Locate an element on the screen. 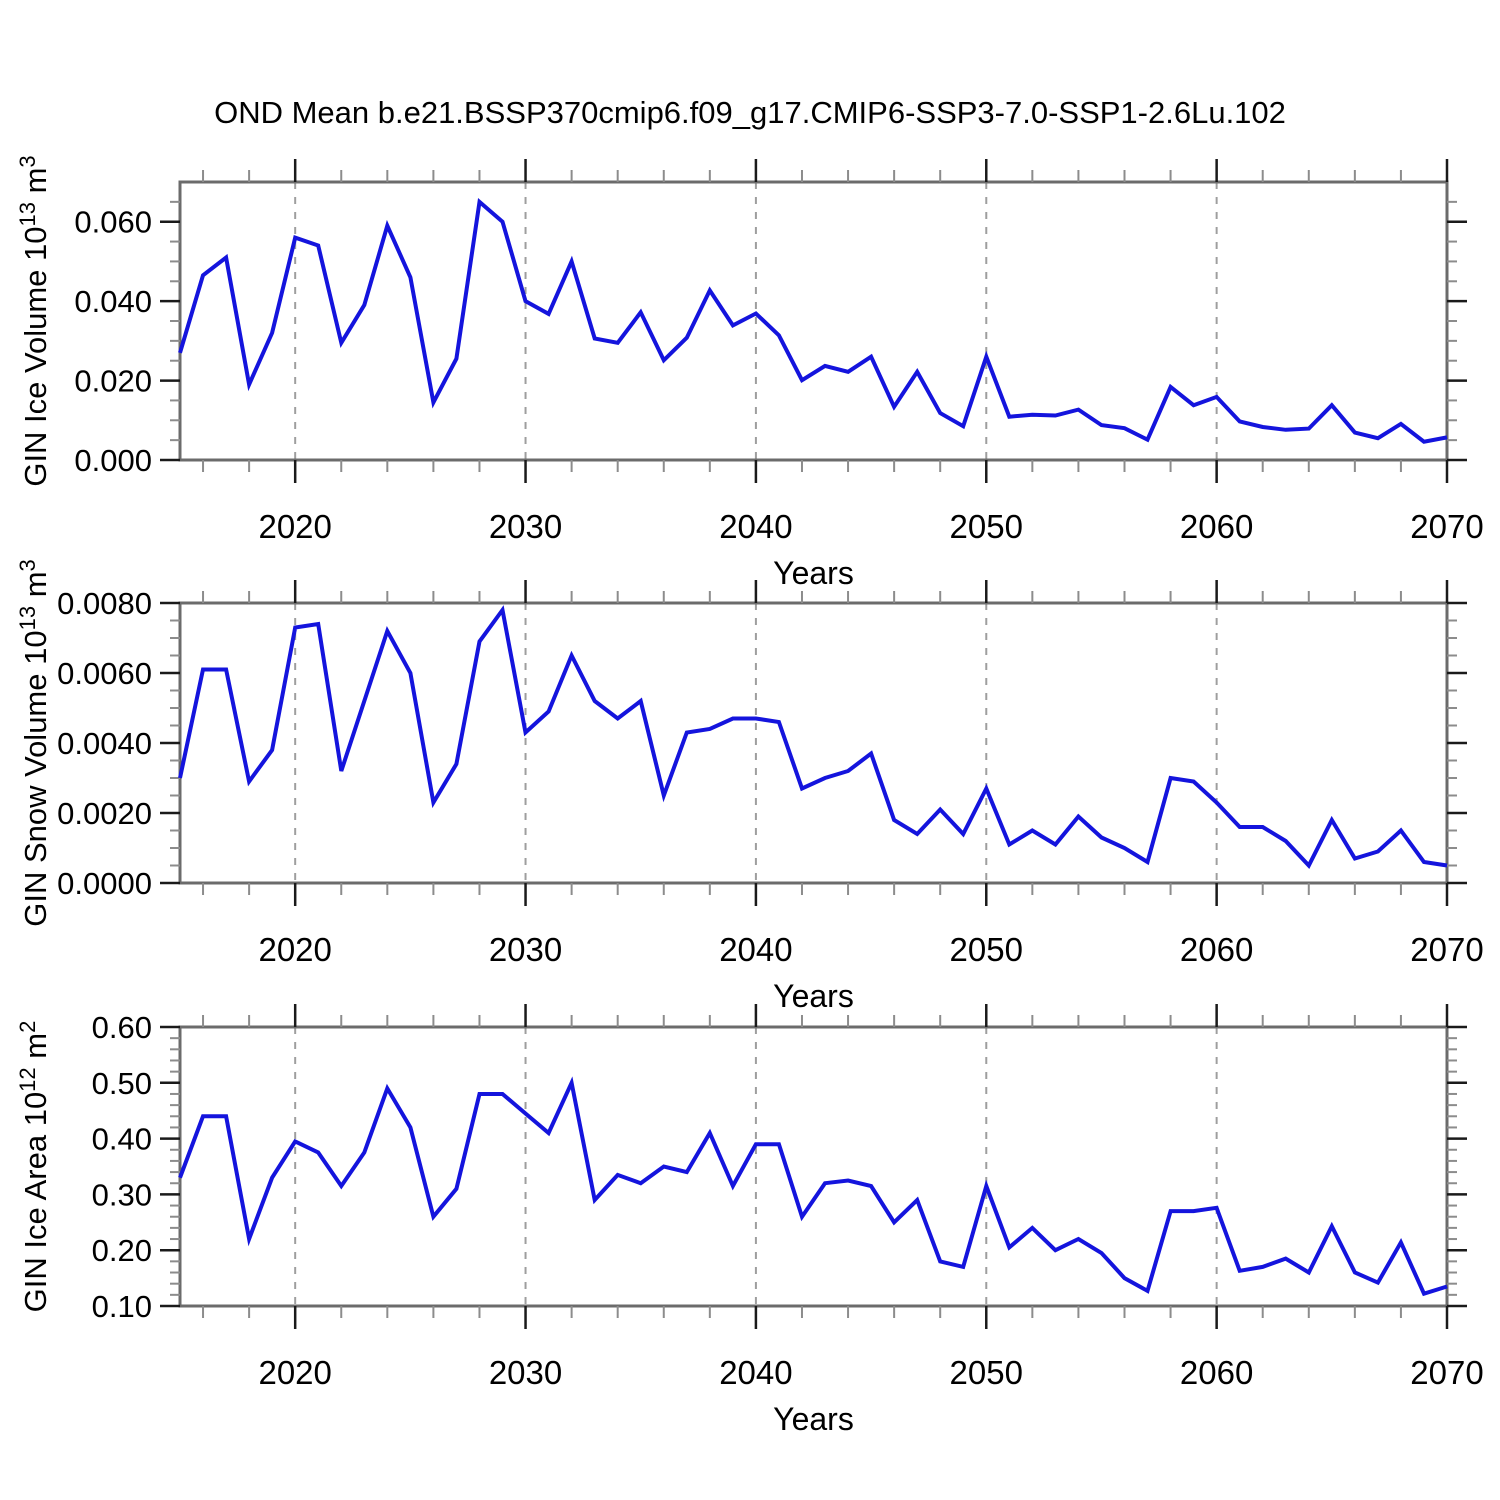  y-axis-title: GIN Ice Area 1012 m2 is located at coordinates (34, 1167).